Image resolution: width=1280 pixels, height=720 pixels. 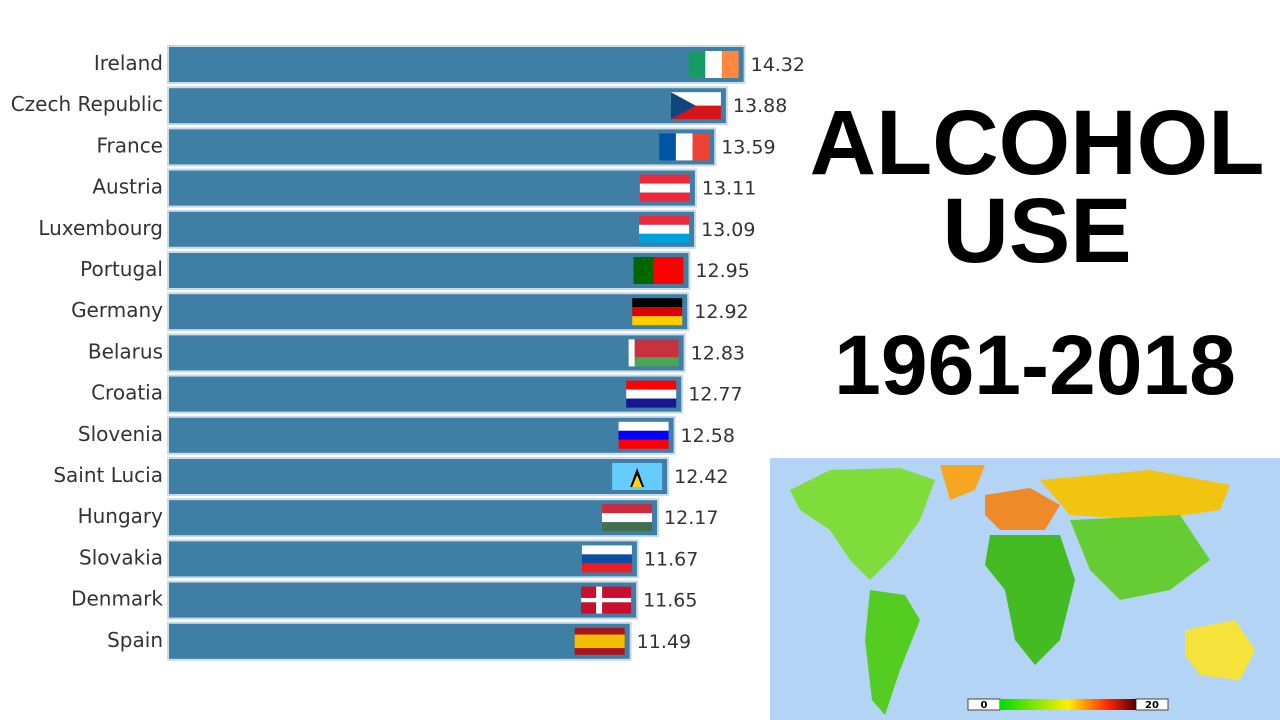 I want to click on y-tick-label: Denmark, so click(x=117, y=599).